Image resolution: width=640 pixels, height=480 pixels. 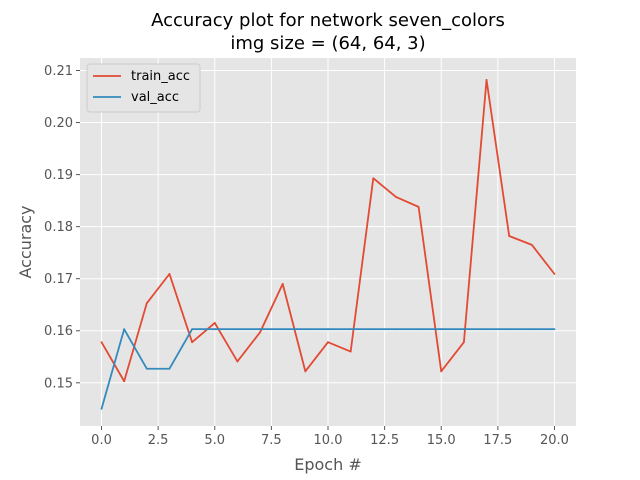 What do you see at coordinates (101, 440) in the screenshot?
I see `x-tick-label-0: 0.0` at bounding box center [101, 440].